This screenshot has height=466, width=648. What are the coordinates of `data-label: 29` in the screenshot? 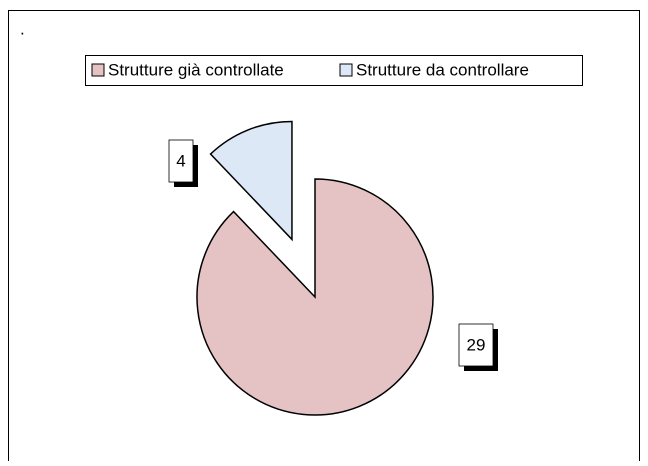 It's located at (476, 344).